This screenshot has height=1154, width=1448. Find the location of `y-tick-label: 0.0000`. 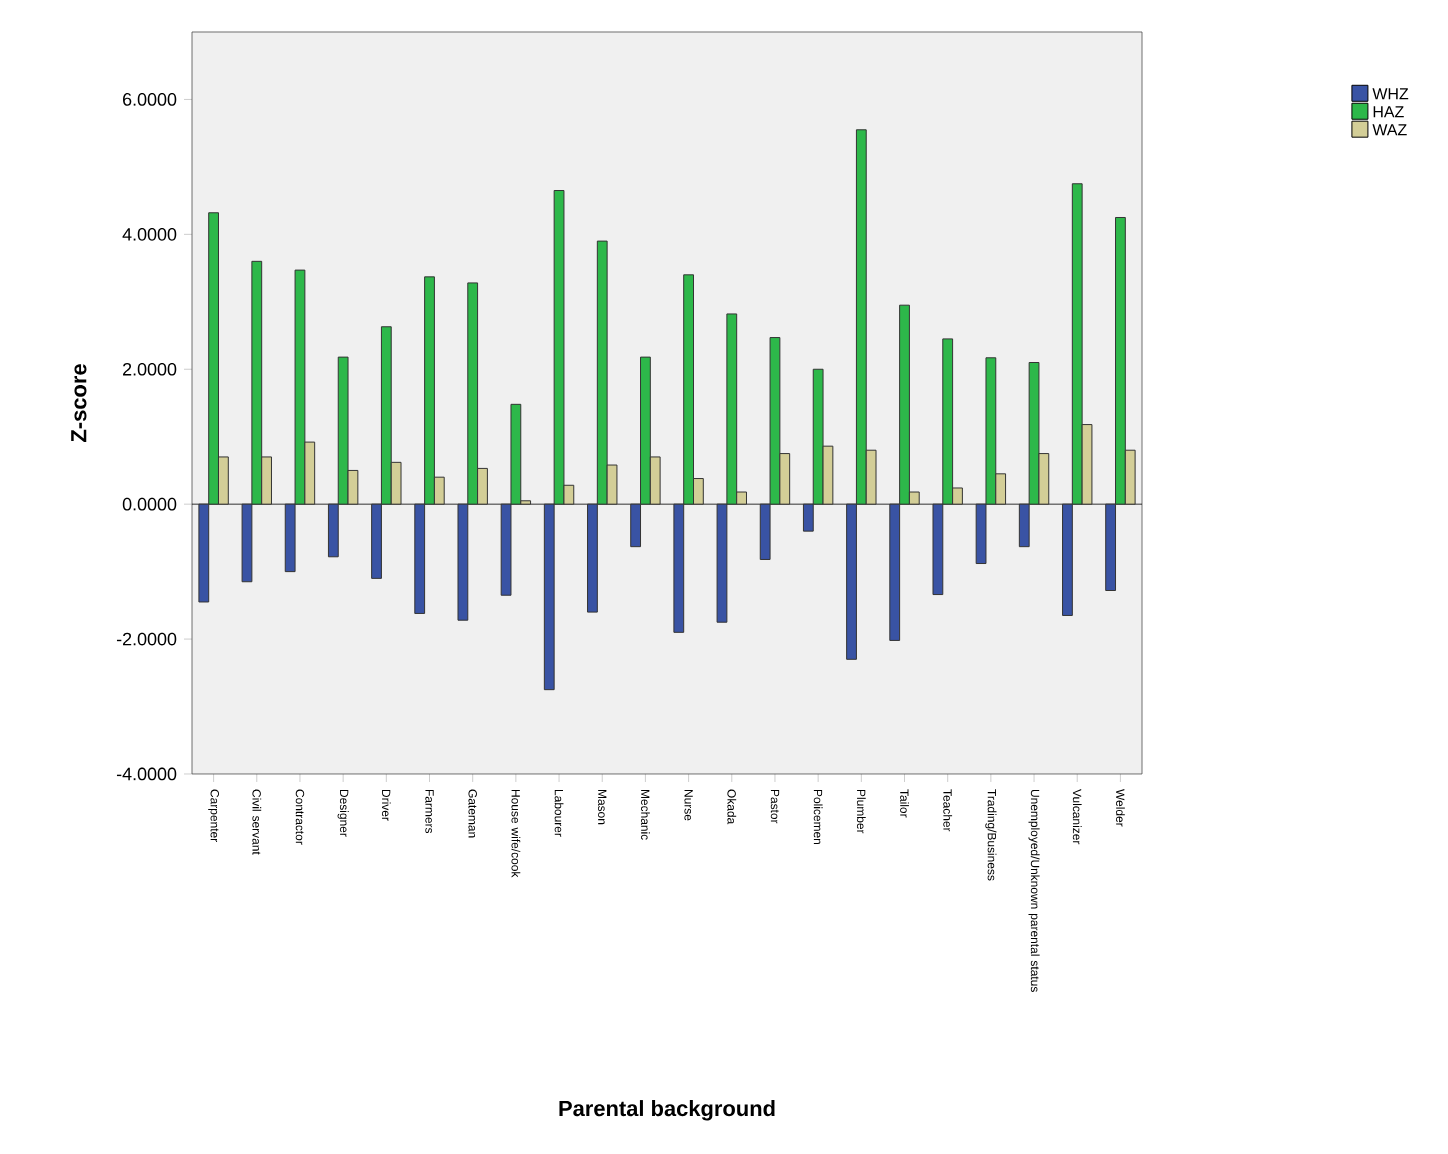

y-tick-label: 0.0000 is located at coordinates (149, 504).